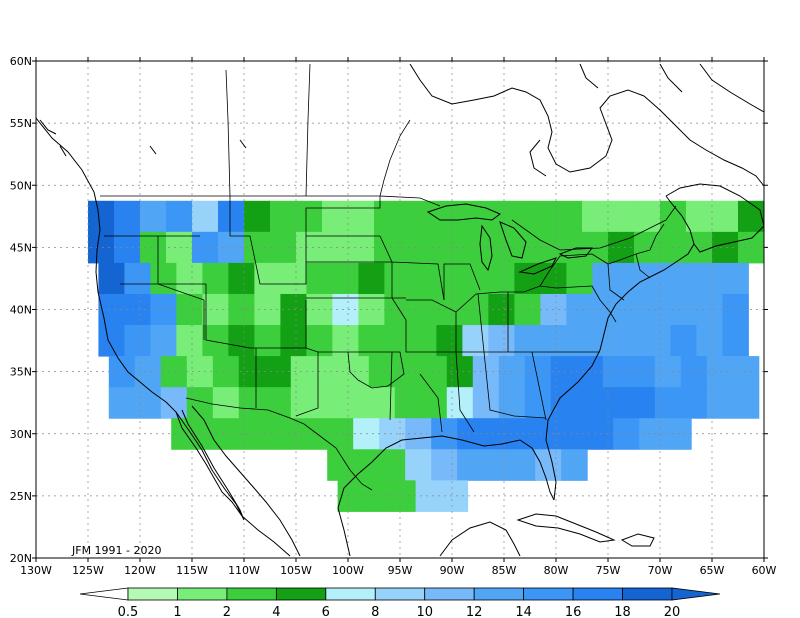  What do you see at coordinates (672, 611) in the screenshot?
I see `colorbar-label: 20` at bounding box center [672, 611].